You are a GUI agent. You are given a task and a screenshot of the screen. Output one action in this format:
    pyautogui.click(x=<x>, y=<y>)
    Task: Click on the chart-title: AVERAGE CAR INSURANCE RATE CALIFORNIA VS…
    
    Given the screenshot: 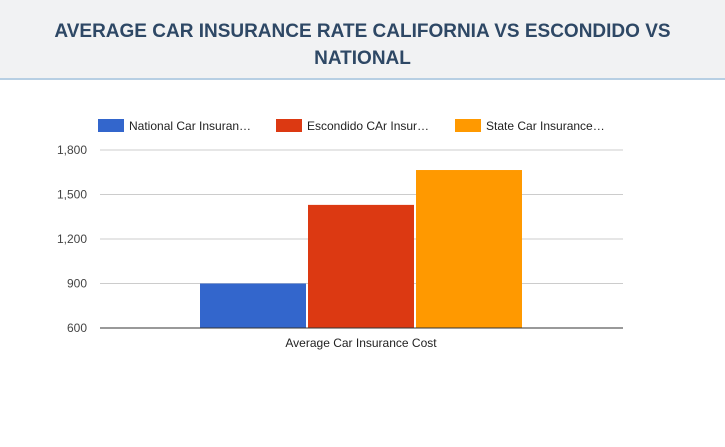 What is the action you would take?
    pyautogui.click(x=362, y=45)
    